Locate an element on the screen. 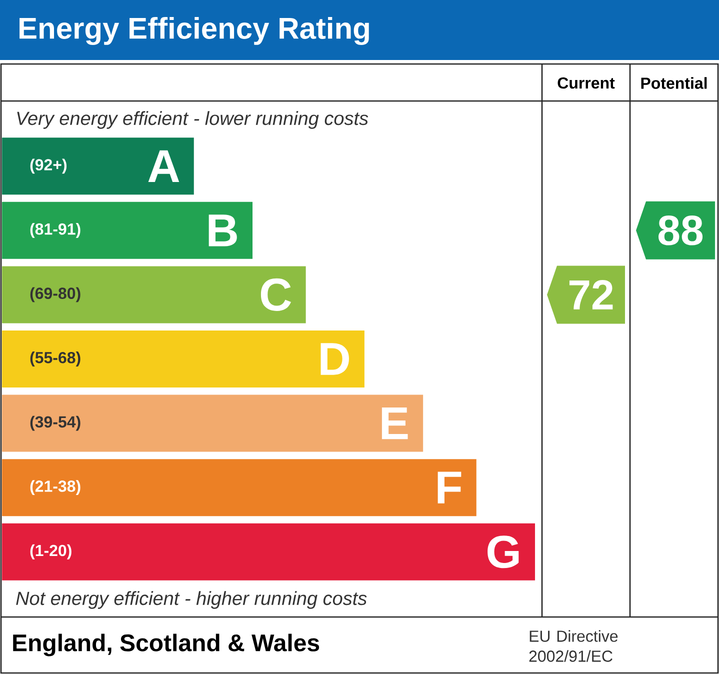 This screenshot has height=675, width=719. text: Not energy efficient - higher running costs is located at coordinates (191, 600).